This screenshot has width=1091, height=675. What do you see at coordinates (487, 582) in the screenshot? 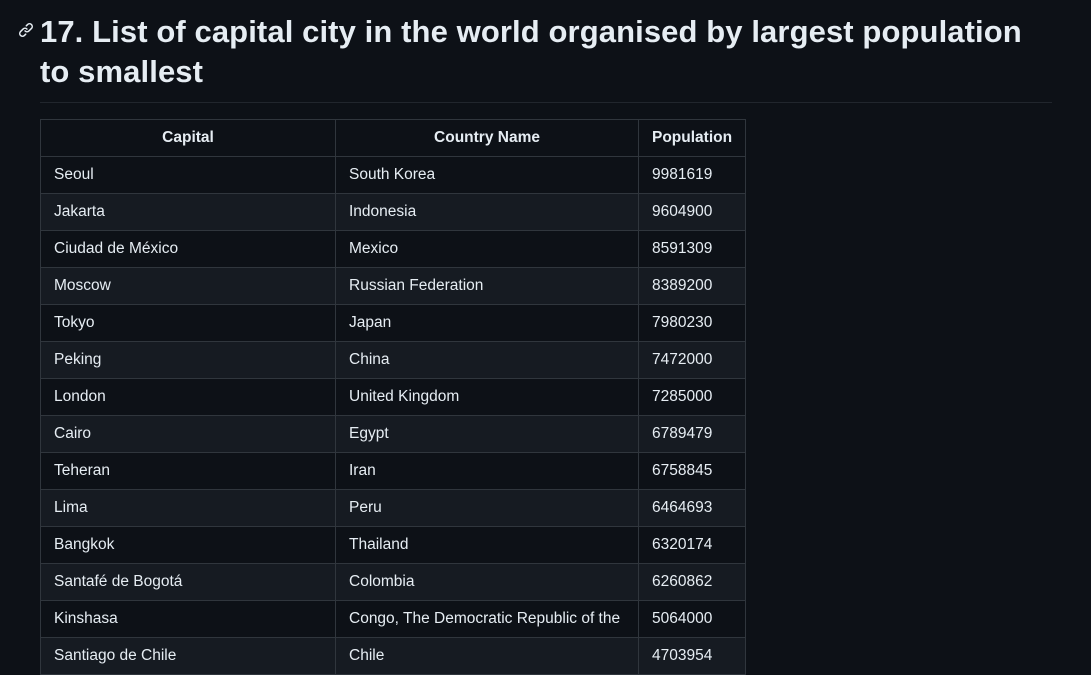
I see `cell-country: Colombia` at bounding box center [487, 582].